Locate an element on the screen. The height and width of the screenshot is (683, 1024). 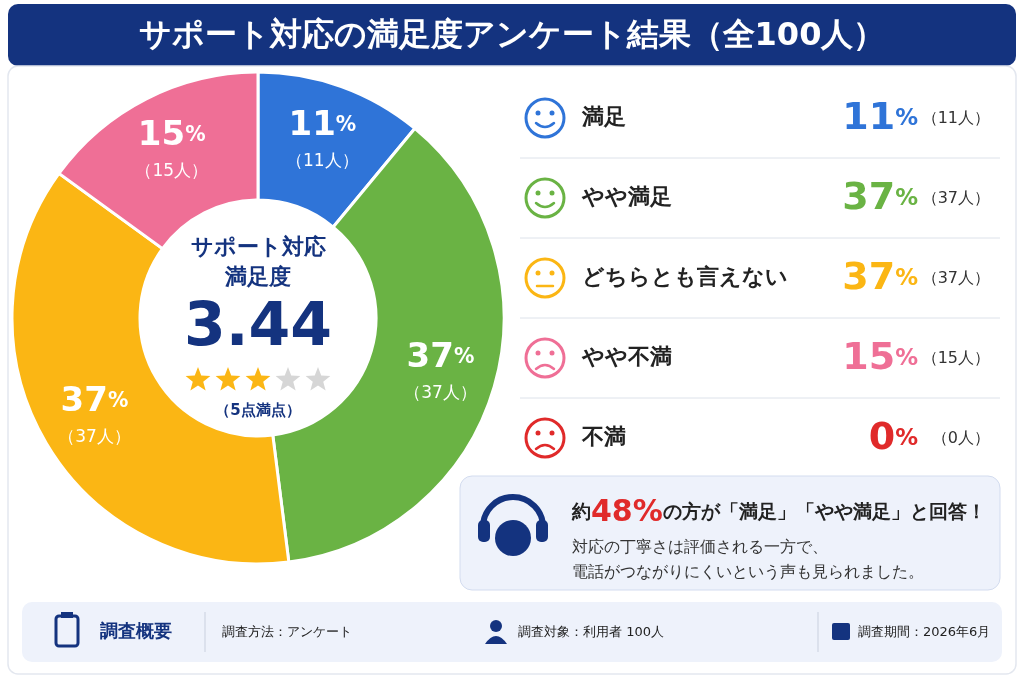
text: 満足度 is located at coordinates (257, 276).